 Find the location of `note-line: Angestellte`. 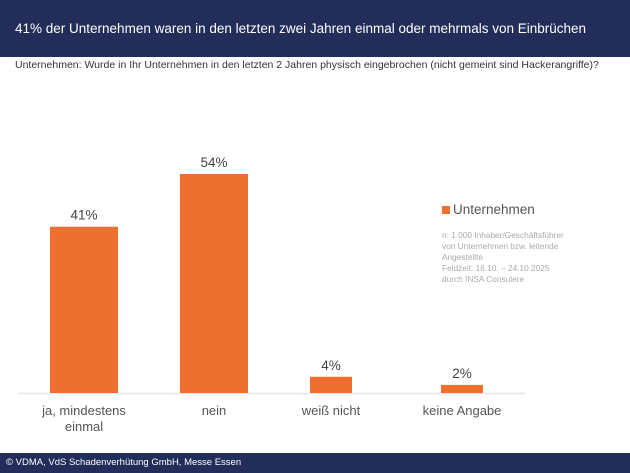

note-line: Angestellte is located at coordinates (463, 257).